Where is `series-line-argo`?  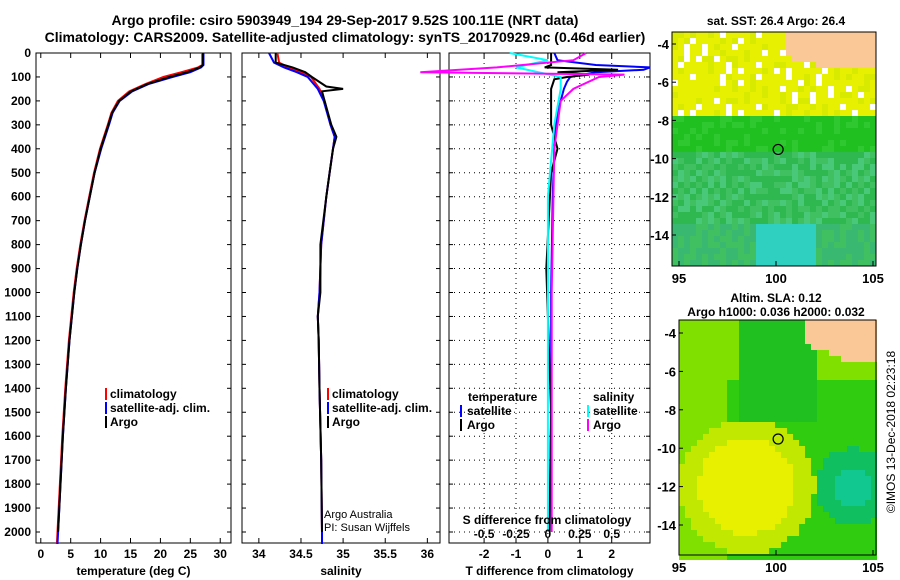
series-line-argo is located at coordinates (309, 293).